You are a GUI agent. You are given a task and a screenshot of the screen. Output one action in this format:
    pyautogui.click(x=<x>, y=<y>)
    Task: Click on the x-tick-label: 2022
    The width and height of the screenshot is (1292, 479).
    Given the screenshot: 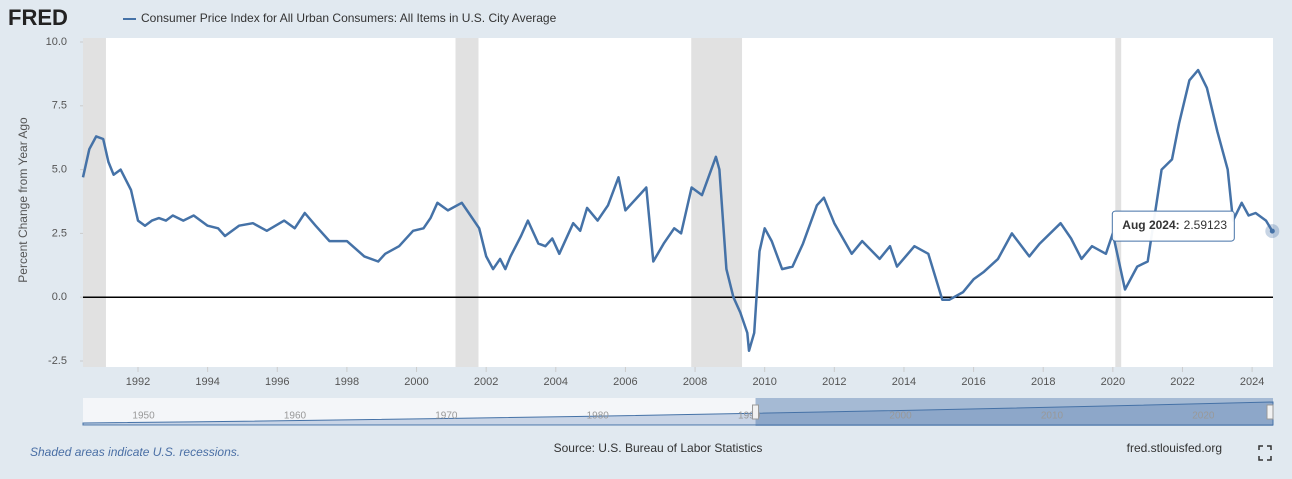 What is the action you would take?
    pyautogui.click(x=1182, y=382)
    